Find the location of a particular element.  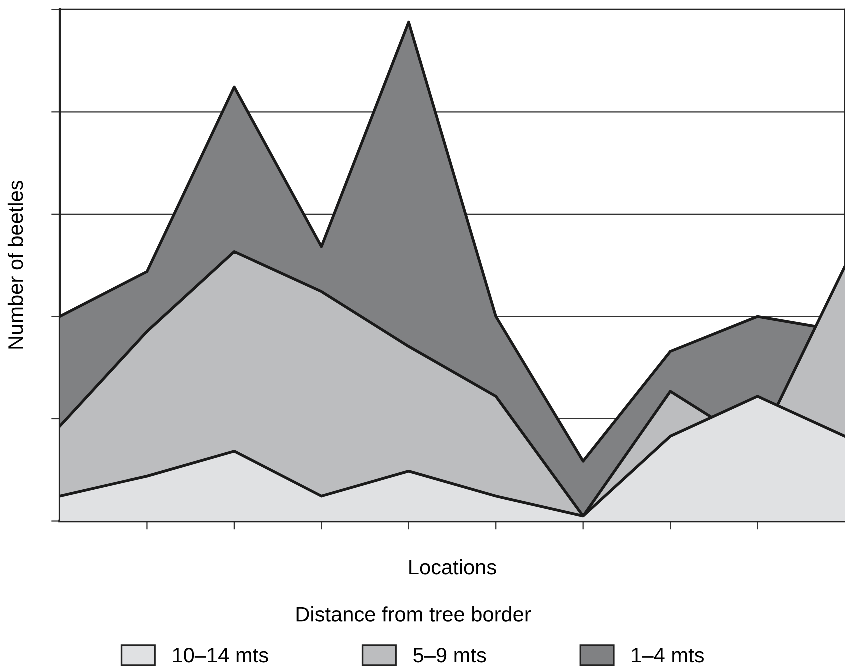

x-axis-title: Locations is located at coordinates (453, 567).